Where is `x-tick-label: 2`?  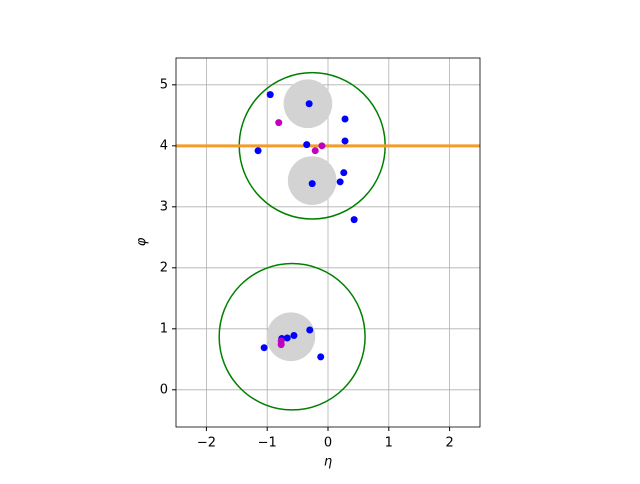 x-tick-label: 2 is located at coordinates (449, 443).